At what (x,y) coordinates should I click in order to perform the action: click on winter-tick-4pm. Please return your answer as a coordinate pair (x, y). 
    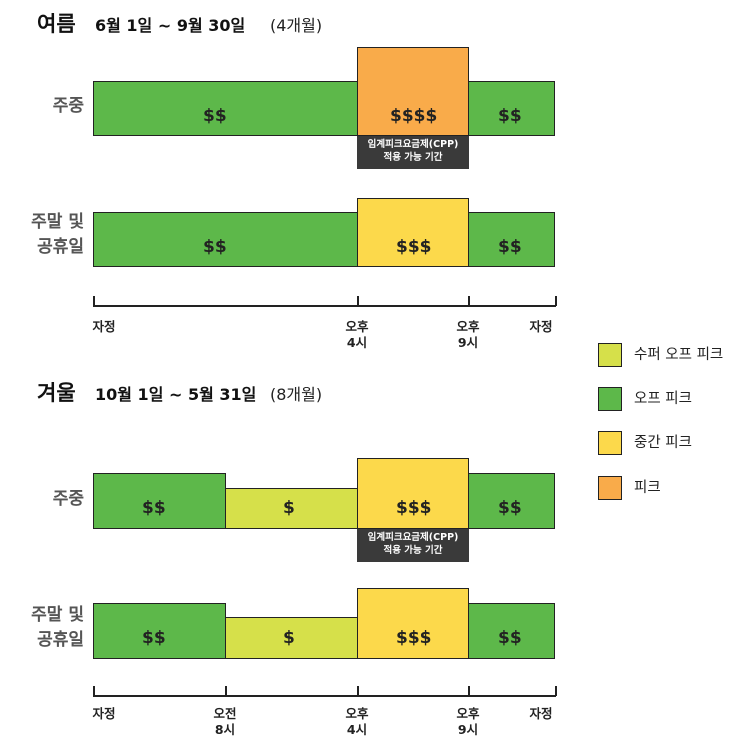
    Looking at the image, I should click on (358, 691).